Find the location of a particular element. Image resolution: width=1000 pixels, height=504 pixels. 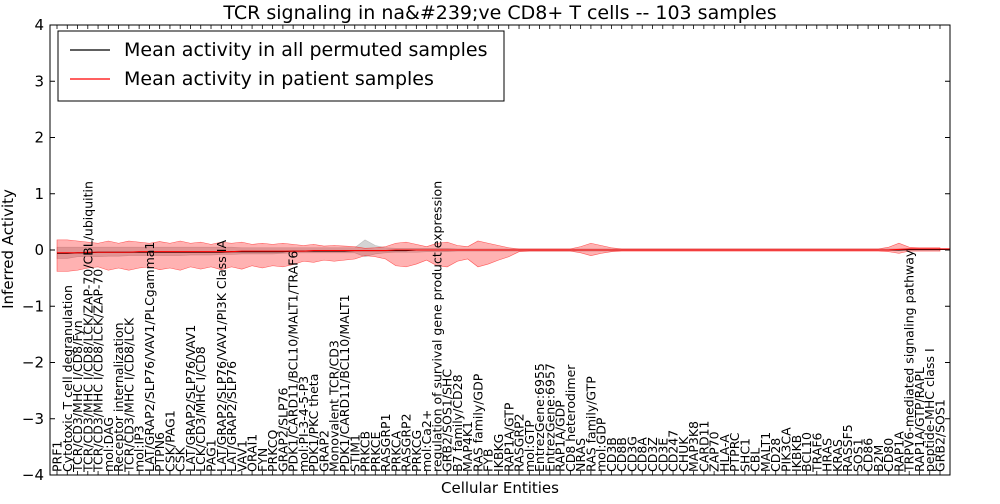

x-tick-label: TRPV6-mediated signaling pathway is located at coordinates (909, 361).